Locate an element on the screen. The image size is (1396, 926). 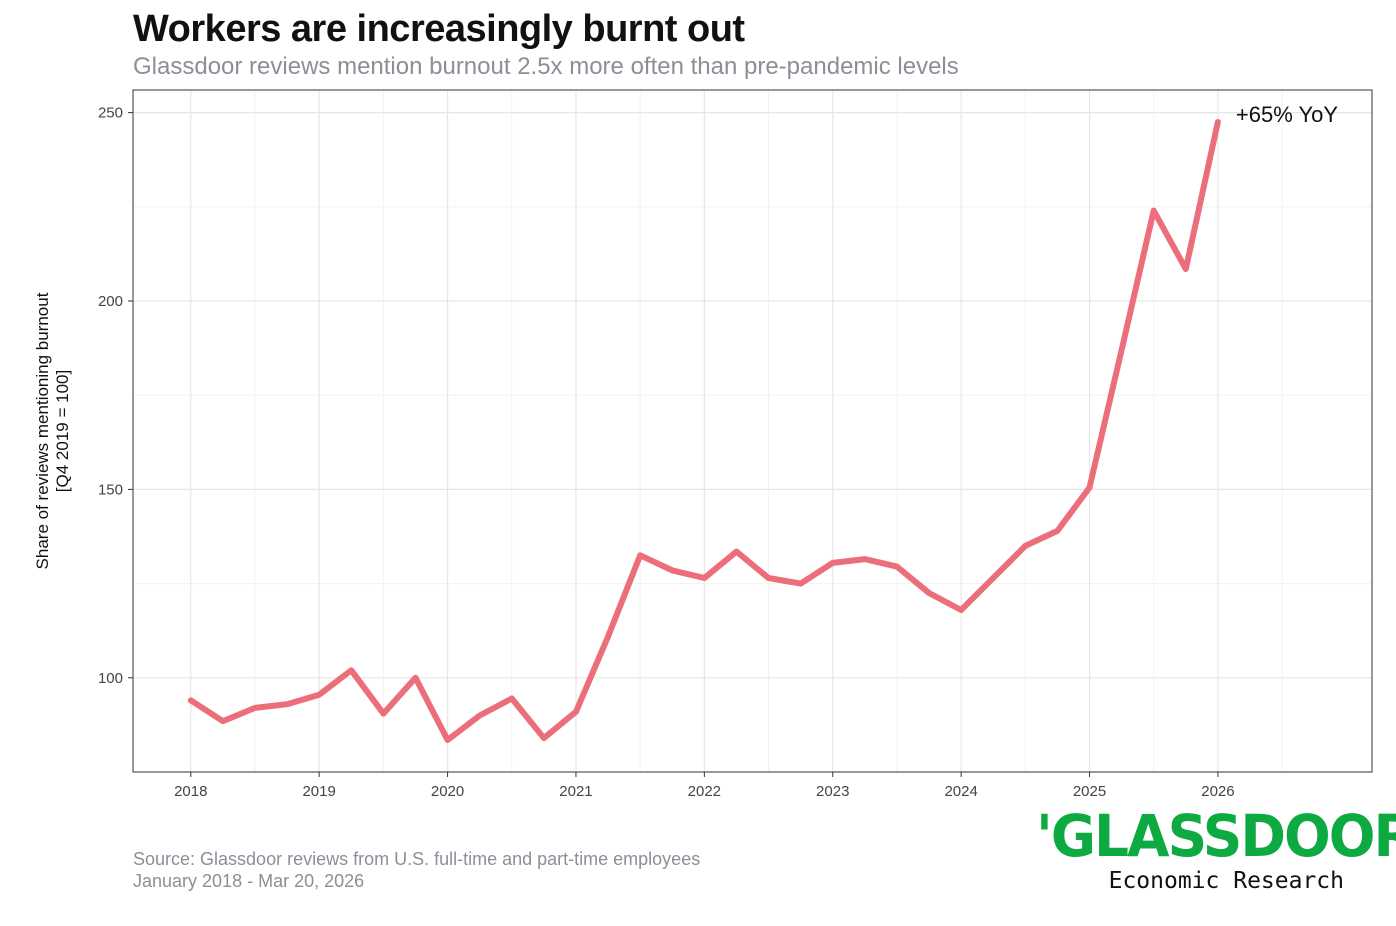
yoy-annotation: +65% YoY is located at coordinates (1287, 114).